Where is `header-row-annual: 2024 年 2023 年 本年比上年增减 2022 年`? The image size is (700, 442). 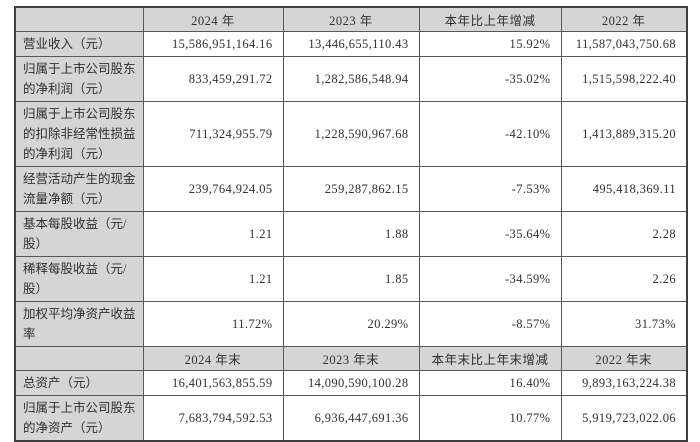 header-row-annual: 2024 年 2023 年 本年比上年增减 2022 年 is located at coordinates (351, 19).